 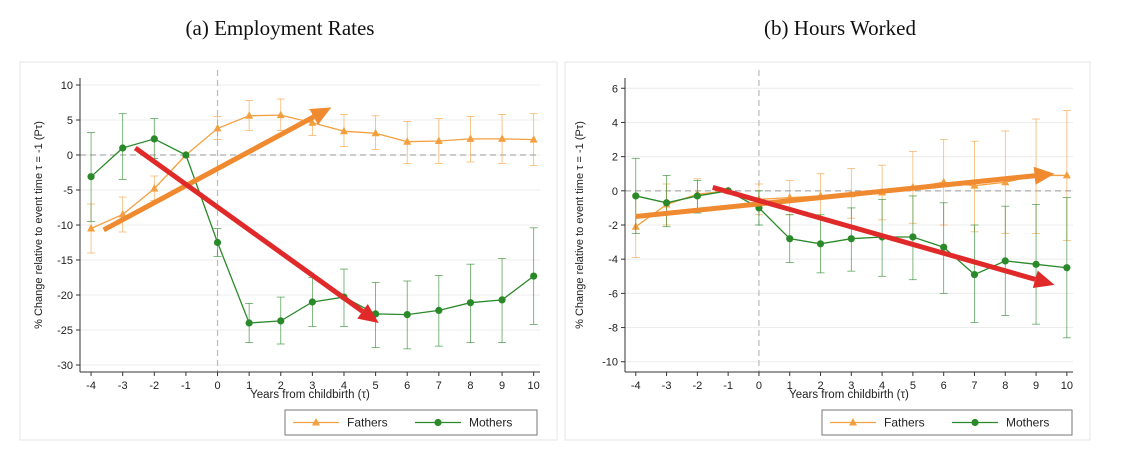 What do you see at coordinates (697, 386) in the screenshot?
I see `x-tick-label: -2` at bounding box center [697, 386].